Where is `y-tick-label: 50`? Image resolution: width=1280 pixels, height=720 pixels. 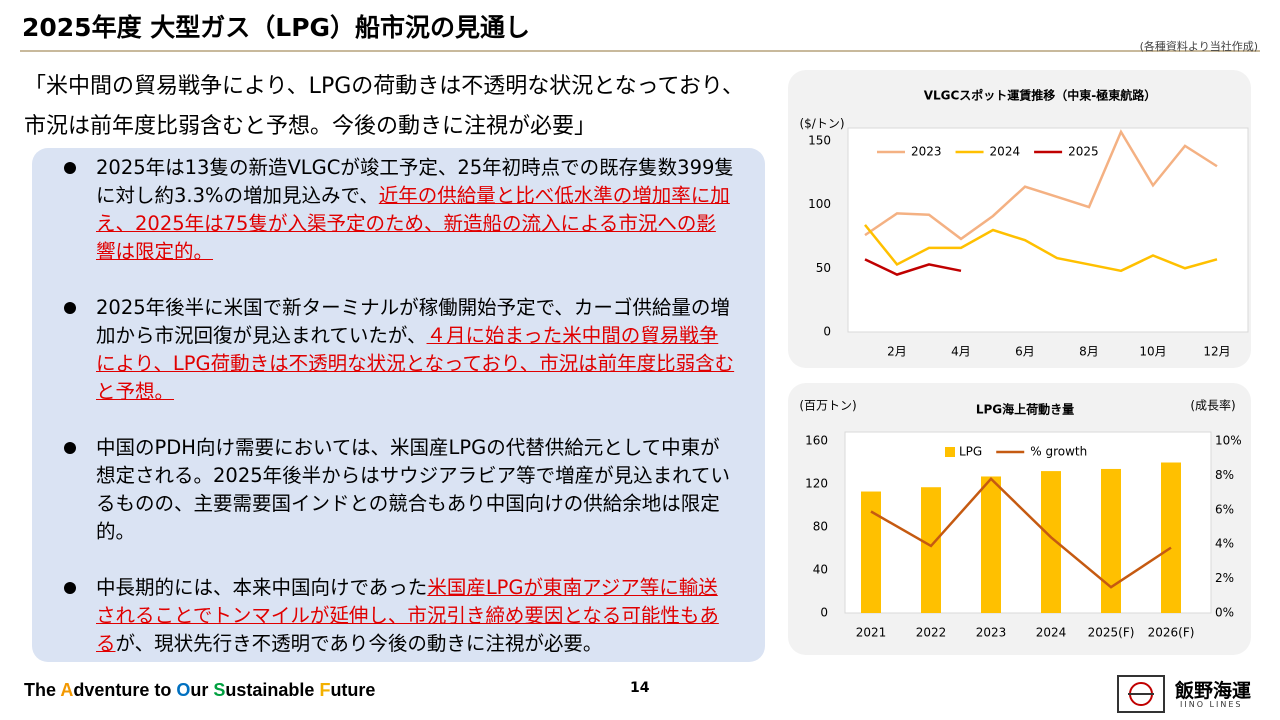
y-tick-label: 50 is located at coordinates (823, 268).